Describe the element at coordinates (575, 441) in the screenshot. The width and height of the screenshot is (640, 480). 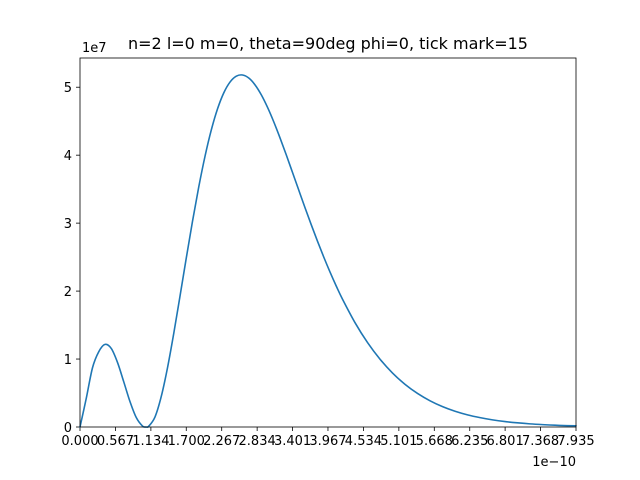
I see `x-tick-label: 7.935` at that location.